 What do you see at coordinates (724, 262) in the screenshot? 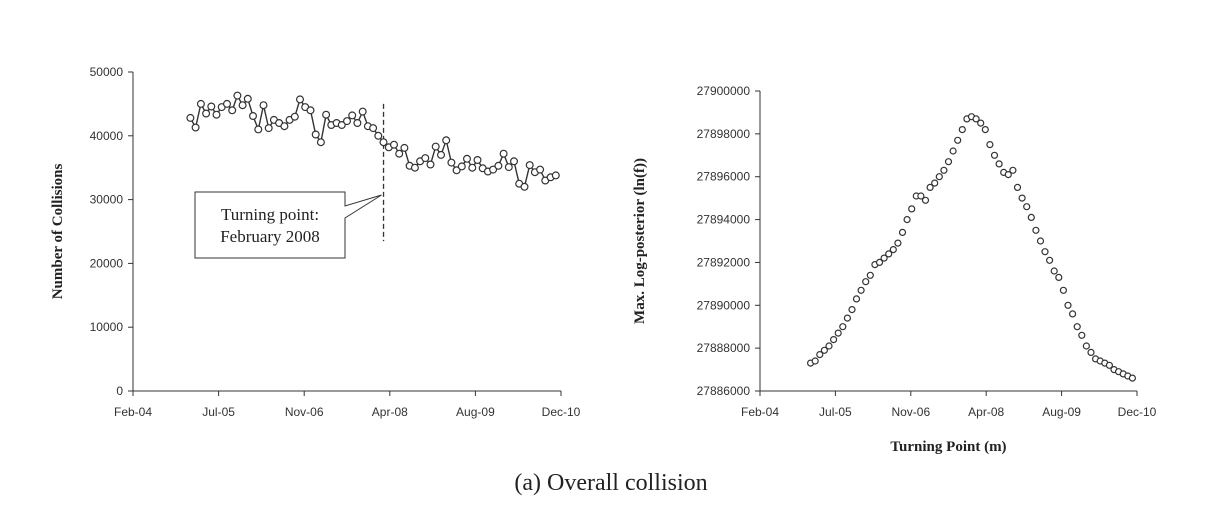
I see `y-tick-label: 27892000` at bounding box center [724, 262].